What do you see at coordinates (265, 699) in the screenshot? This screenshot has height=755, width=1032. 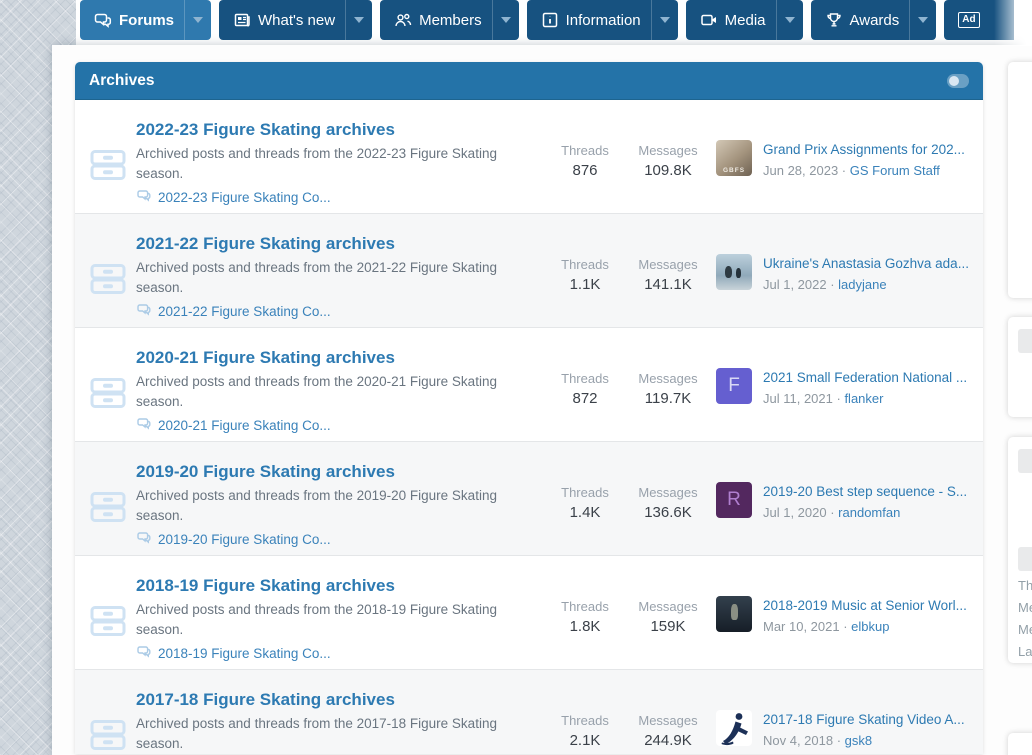 I see `forum-title-link: 2017-18 Figure Skating archives` at bounding box center [265, 699].